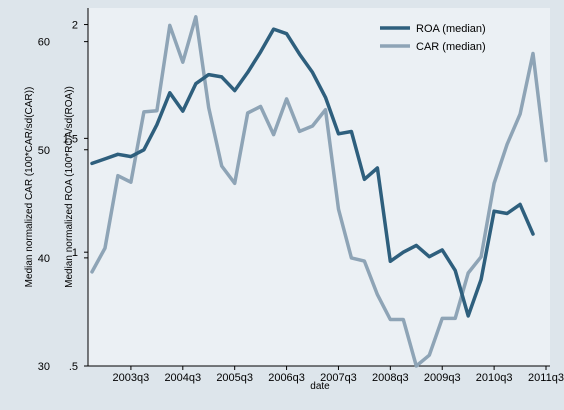 This screenshot has width=564, height=410. What do you see at coordinates (234, 378) in the screenshot?
I see `x-tick-label: 2005q3` at bounding box center [234, 378].